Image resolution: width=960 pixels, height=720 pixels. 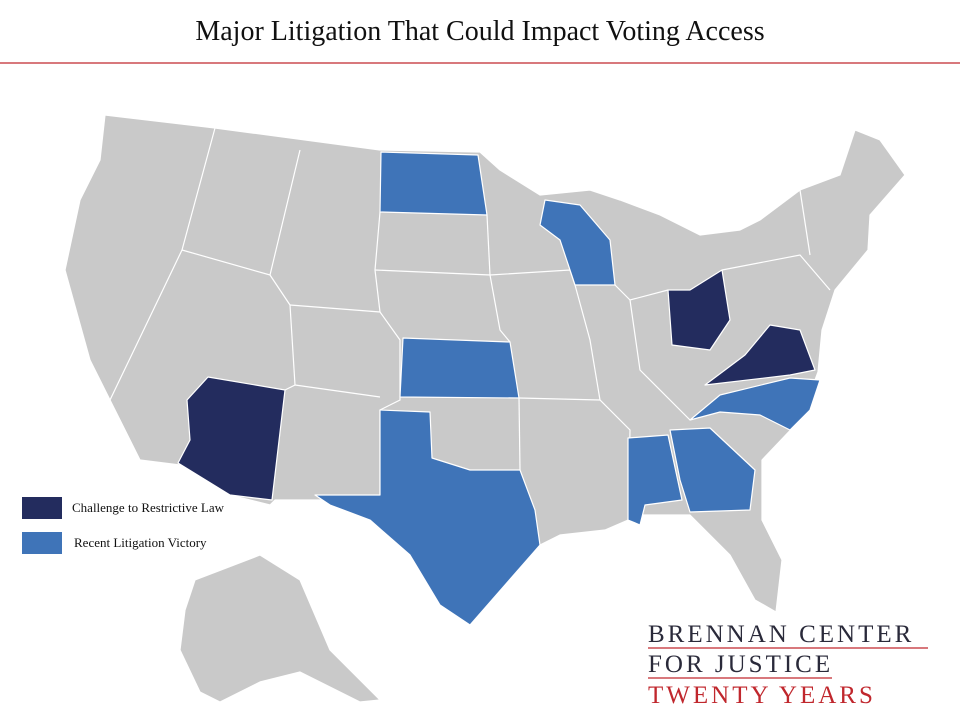 I want to click on logo-line: TWENTY YEARS, so click(x=762, y=695).